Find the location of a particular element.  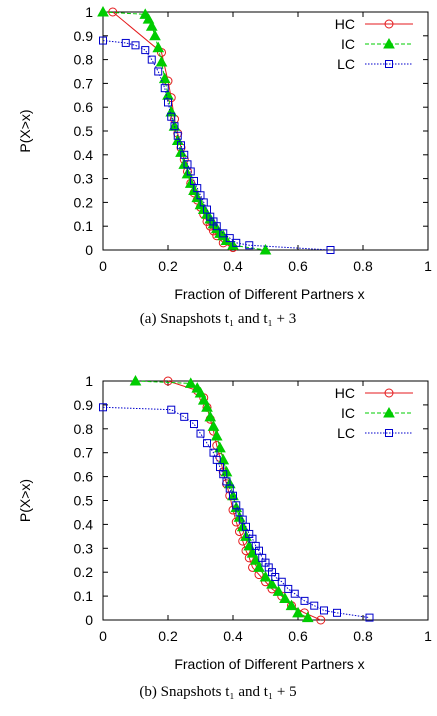

series-ic is located at coordinates (221, 498).